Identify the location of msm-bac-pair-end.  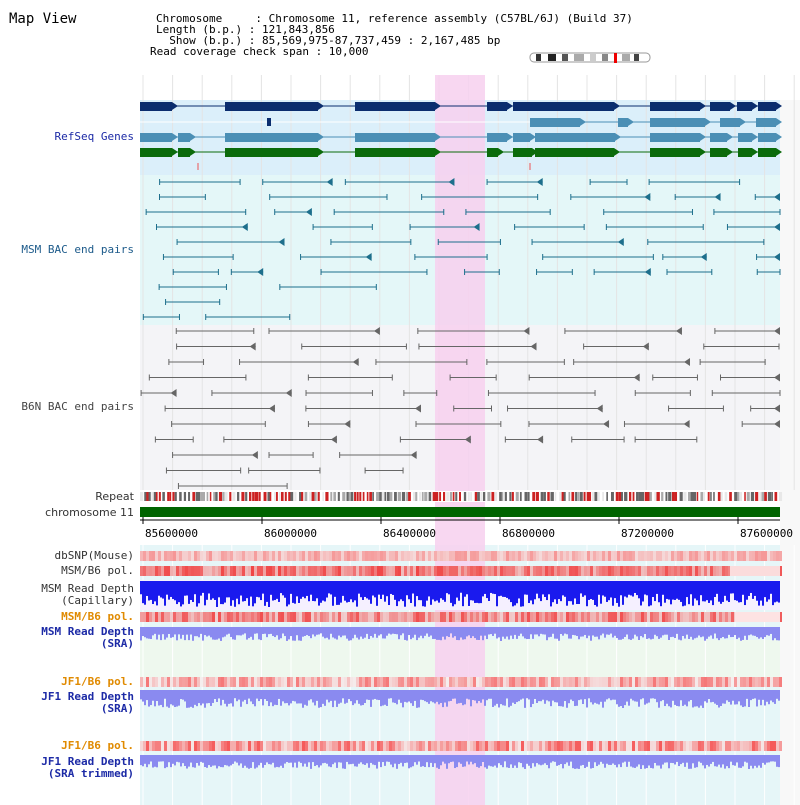
(777, 197).